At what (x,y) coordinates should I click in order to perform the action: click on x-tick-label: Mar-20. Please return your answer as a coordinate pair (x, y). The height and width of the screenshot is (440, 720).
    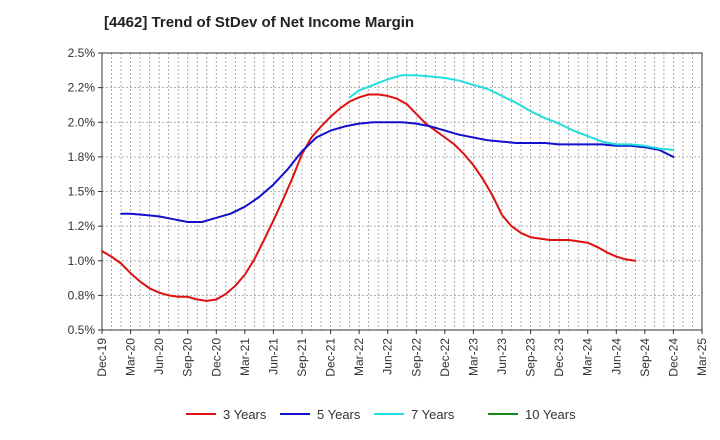
    Looking at the image, I should click on (131, 357).